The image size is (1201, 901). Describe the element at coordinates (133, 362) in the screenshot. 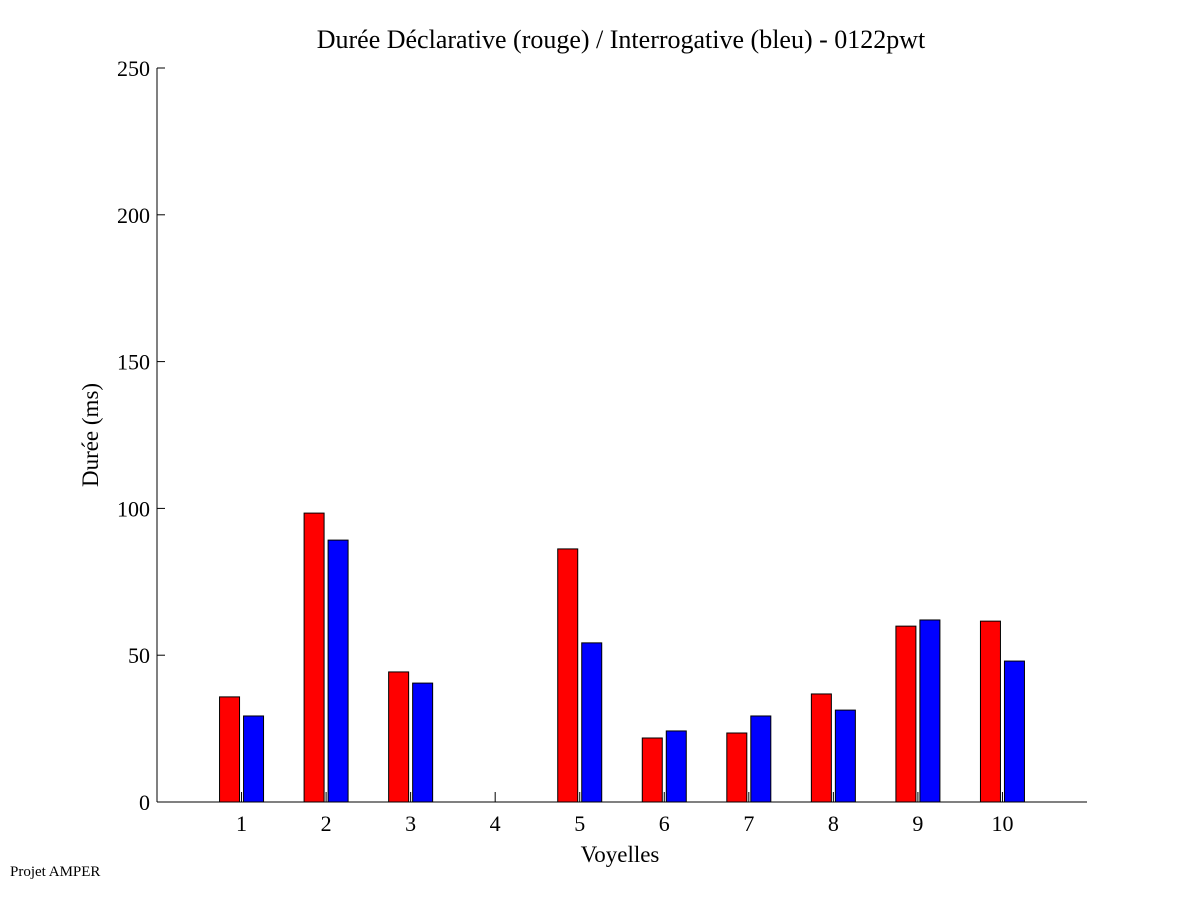

I see `y-tick-label: 150` at that location.